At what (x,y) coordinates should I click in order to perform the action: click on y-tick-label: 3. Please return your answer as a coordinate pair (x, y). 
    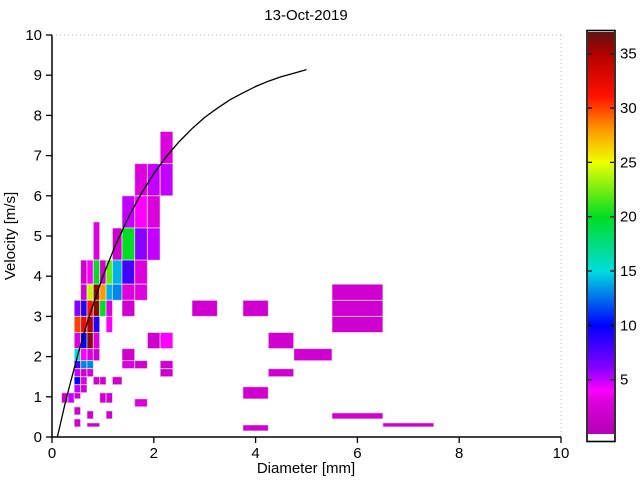
    Looking at the image, I should click on (38, 316).